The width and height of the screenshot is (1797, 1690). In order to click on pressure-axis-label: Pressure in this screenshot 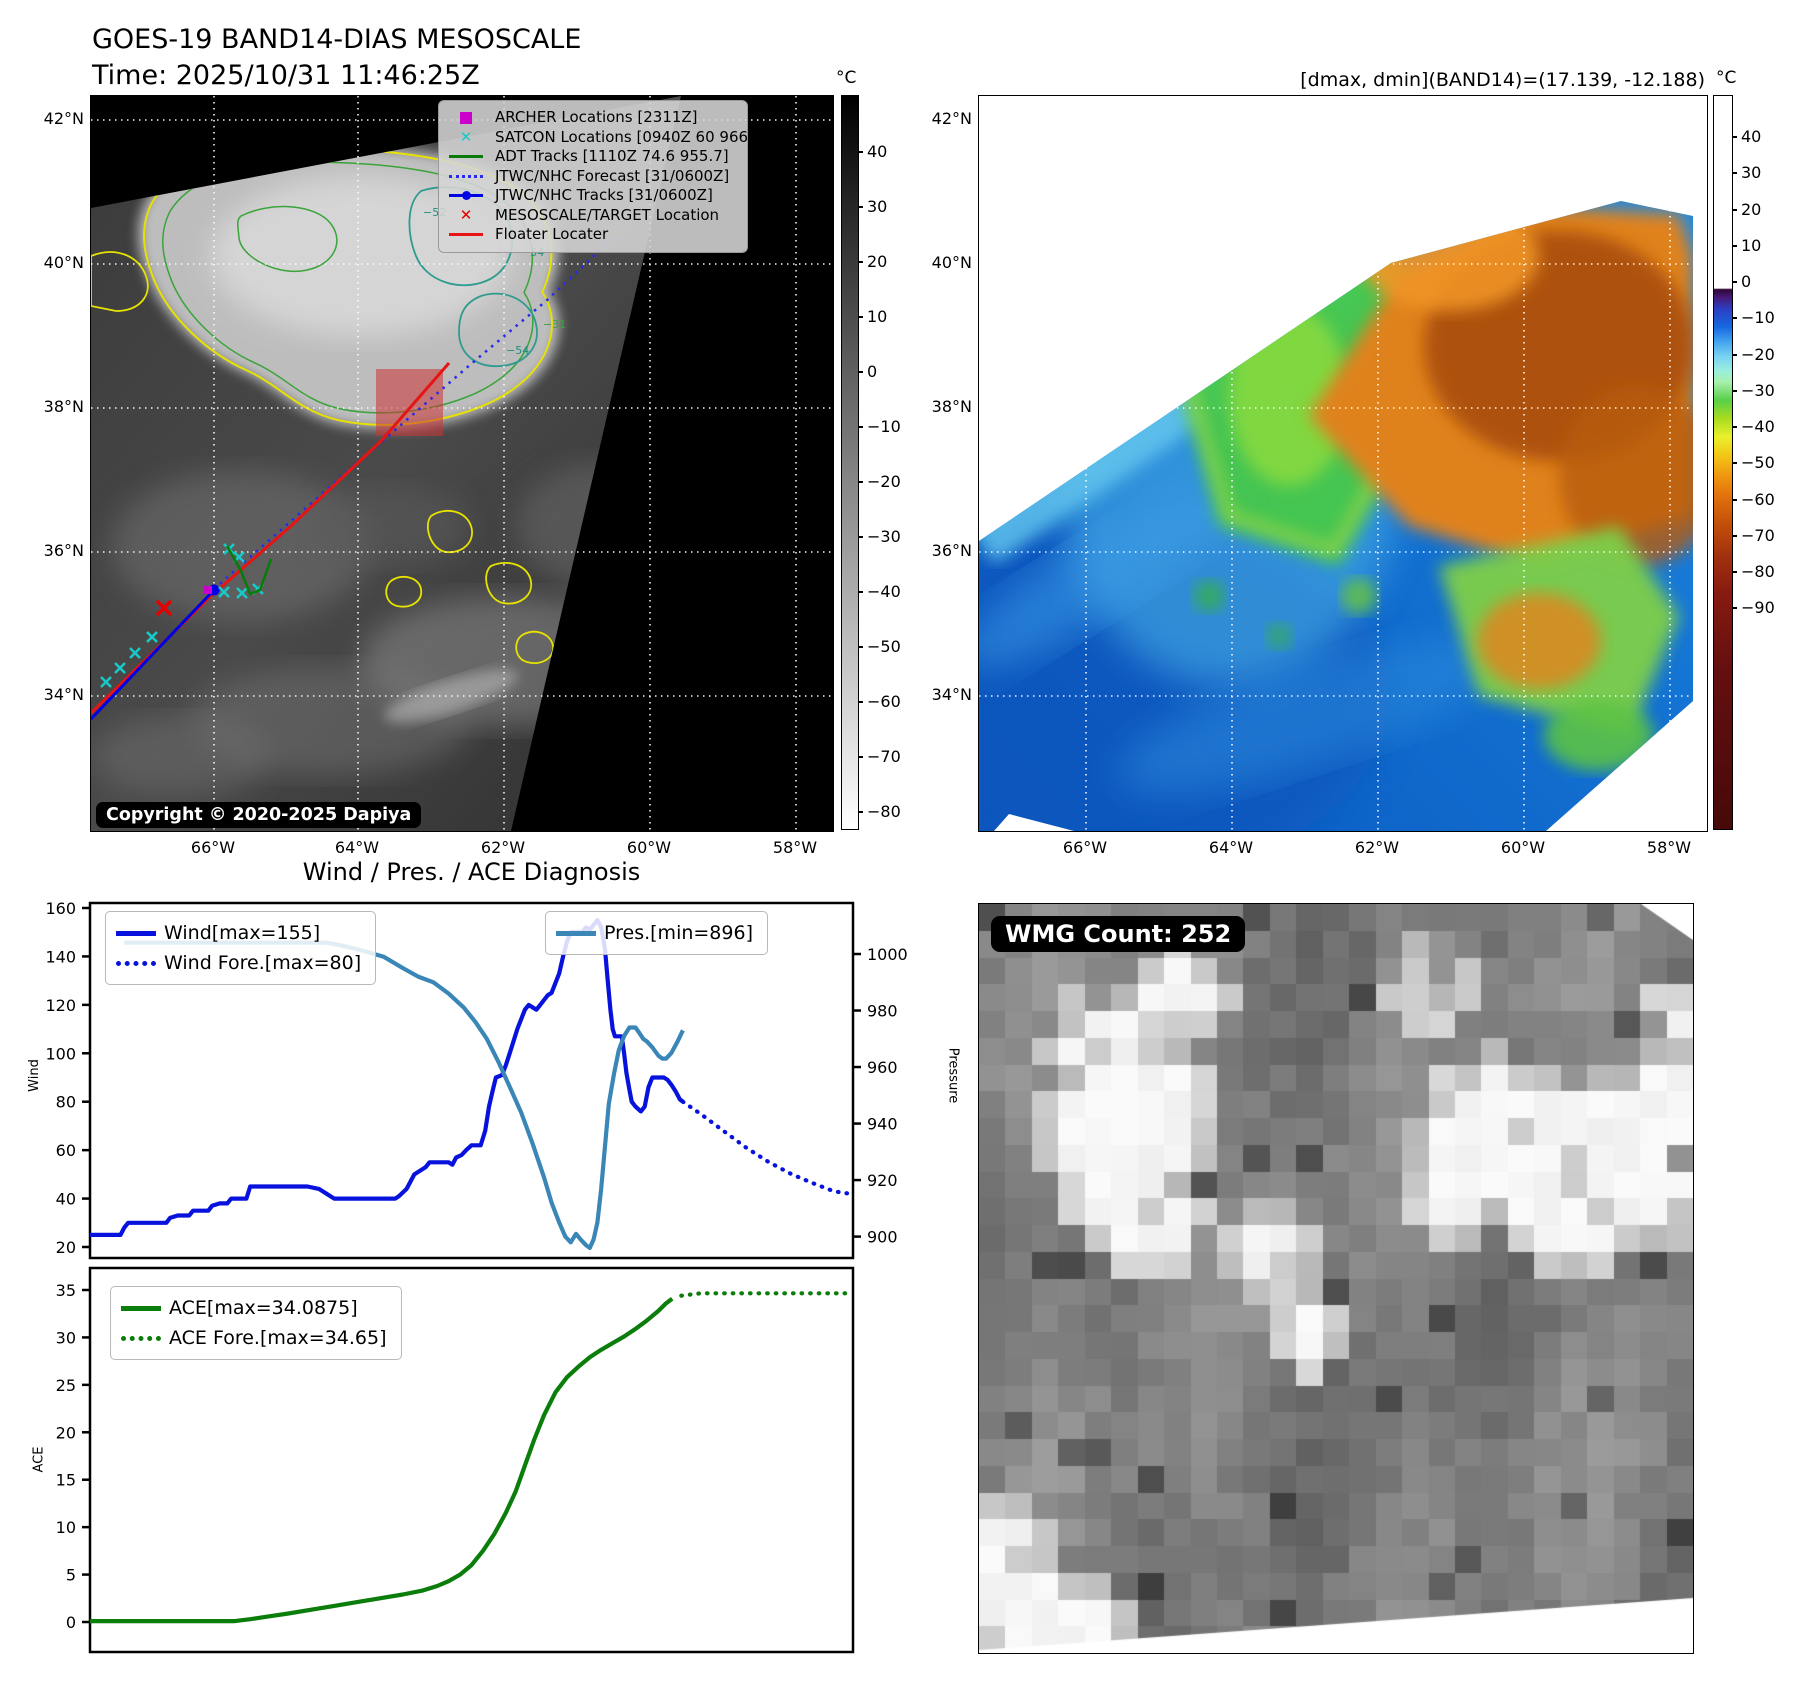, I will do `click(953, 1075)`.